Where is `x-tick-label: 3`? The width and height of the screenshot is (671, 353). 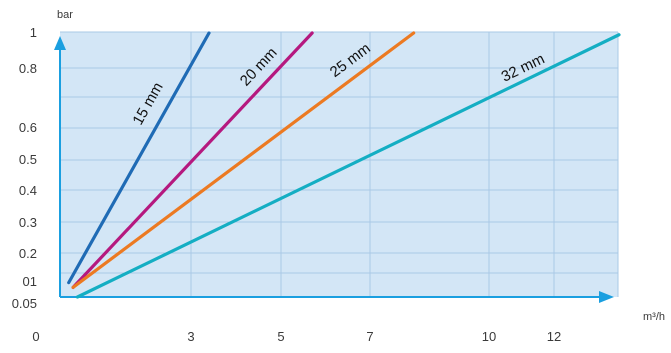 x-tick-label: 3 is located at coordinates (190, 336).